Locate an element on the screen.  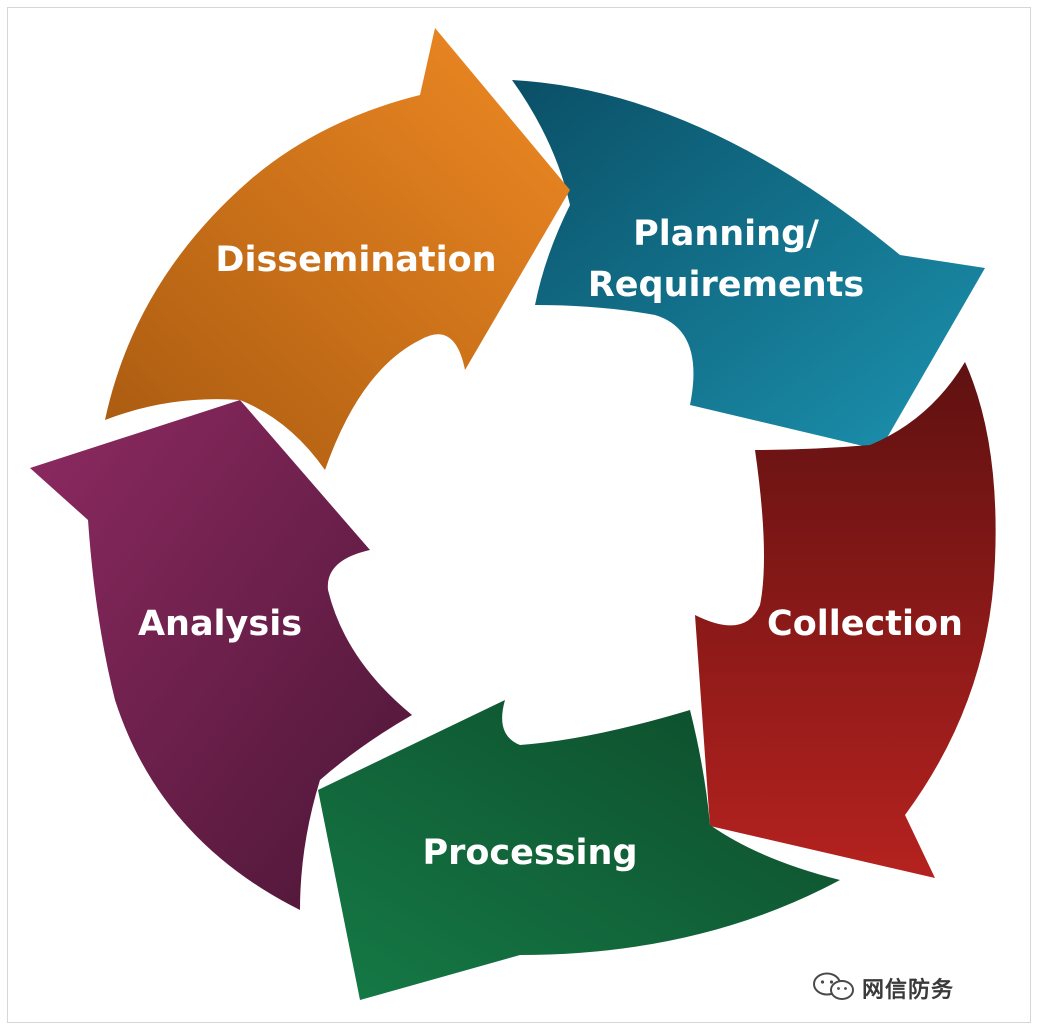
collection-arrow is located at coordinates (845, 620).